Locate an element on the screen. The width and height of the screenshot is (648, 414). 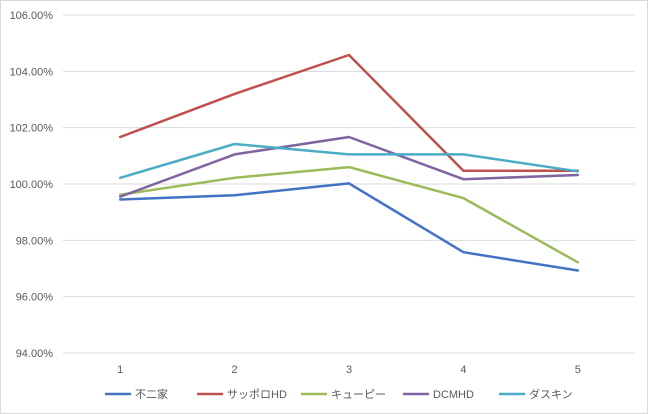
y-tick-label: 98.00% is located at coordinates (35, 241).